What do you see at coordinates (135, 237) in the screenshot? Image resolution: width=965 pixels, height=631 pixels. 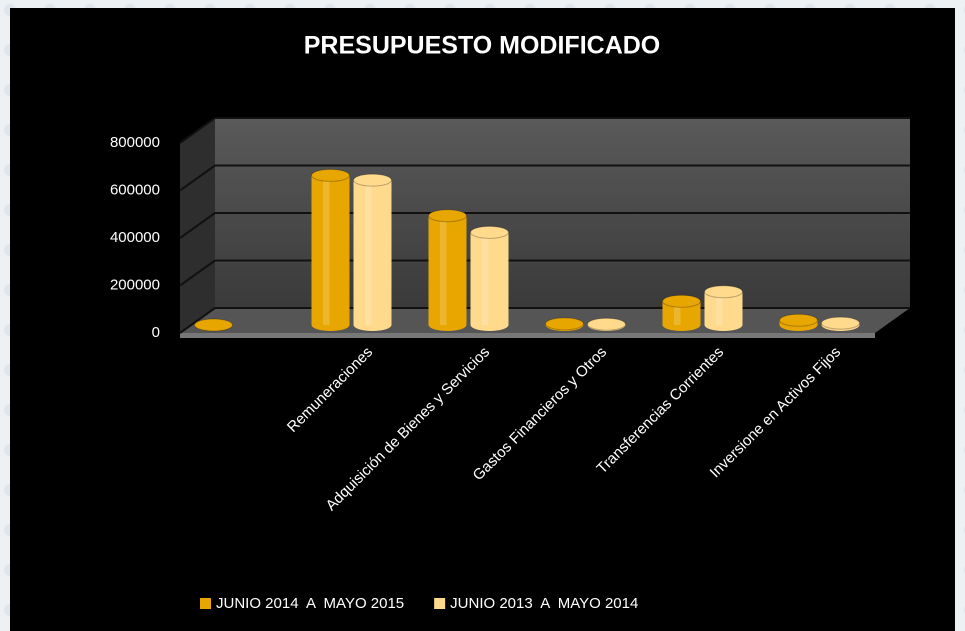 I see `y-tick-label: 400000` at bounding box center [135, 237].